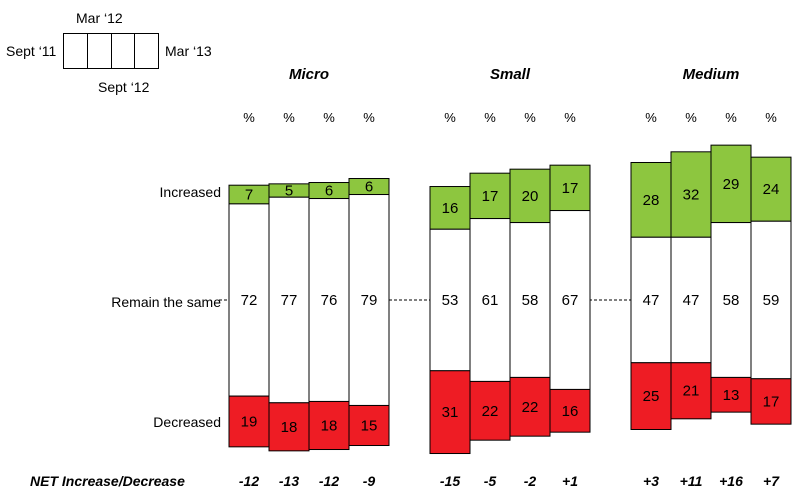 The width and height of the screenshot is (793, 490). I want to click on data-label-decreased: 31, so click(450, 412).